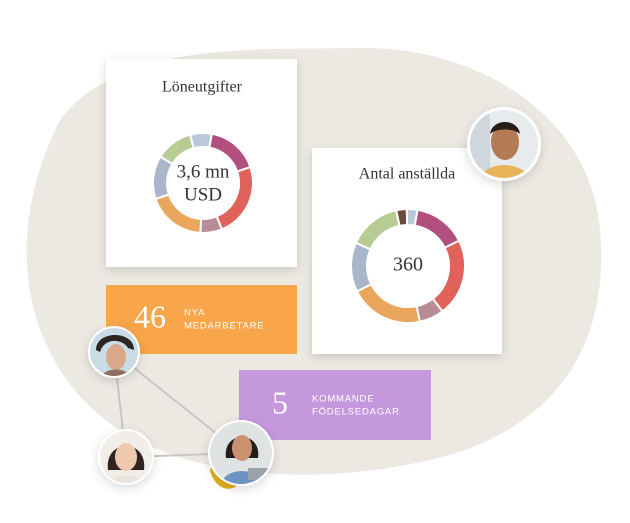 Image resolution: width=630 pixels, height=523 pixels. What do you see at coordinates (150, 316) in the screenshot?
I see `stat-value: 46` at bounding box center [150, 316].